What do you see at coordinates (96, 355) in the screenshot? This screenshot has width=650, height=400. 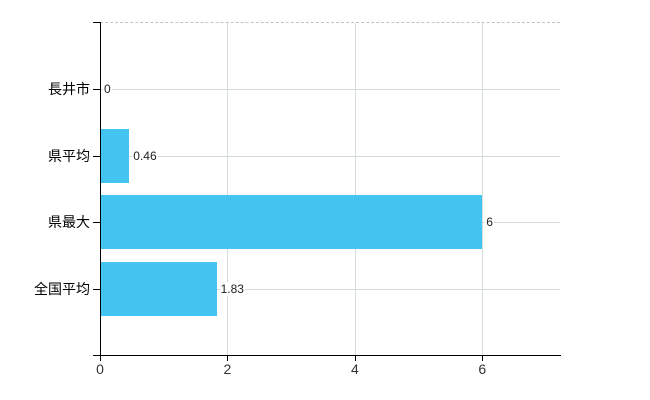 I see `y-axis-bottom-tick` at bounding box center [96, 355].